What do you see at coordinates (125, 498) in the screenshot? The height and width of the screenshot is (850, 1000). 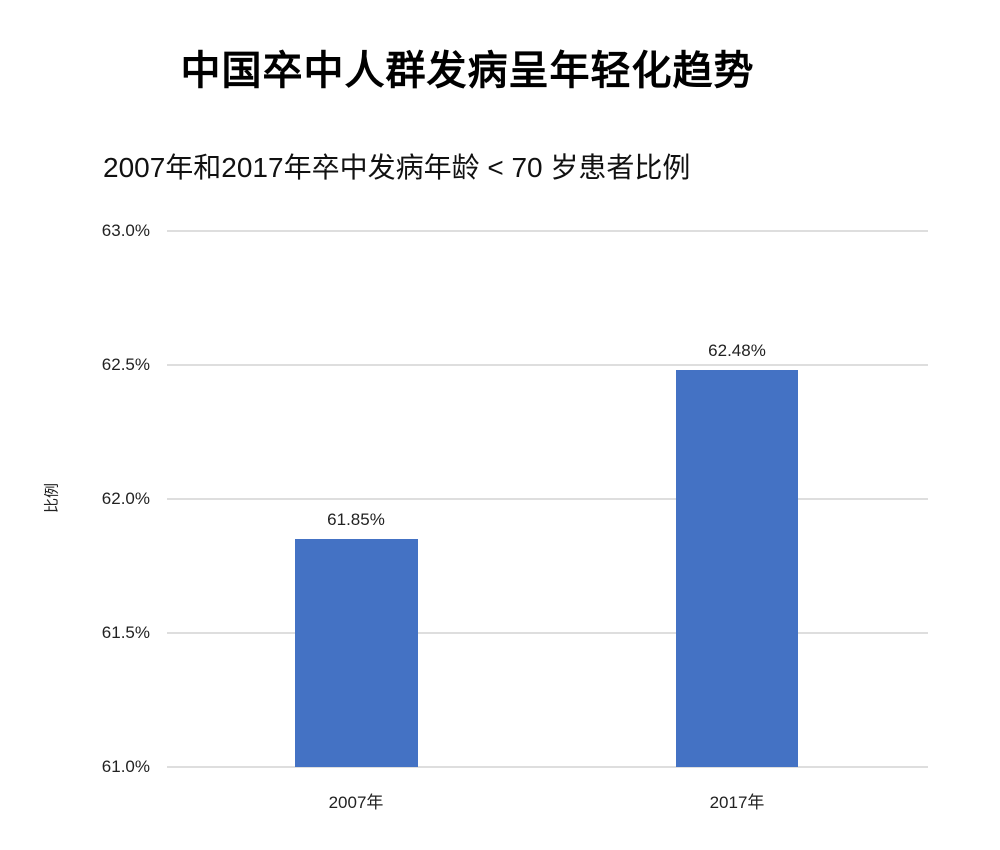 I see `y-tick-62: 62.0%` at bounding box center [125, 498].